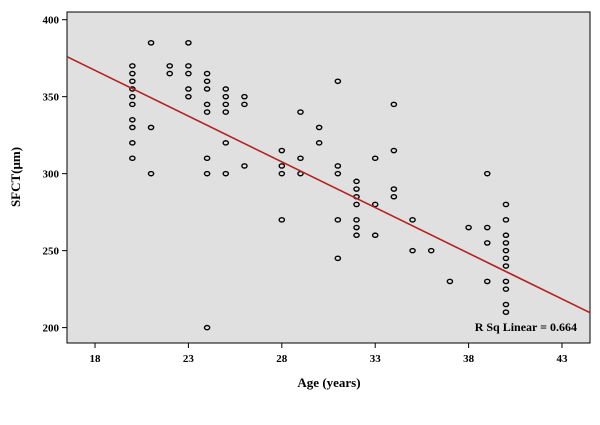 This screenshot has width=600, height=425. Describe the element at coordinates (562, 359) in the screenshot. I see `x-tick-label: 43` at that location.